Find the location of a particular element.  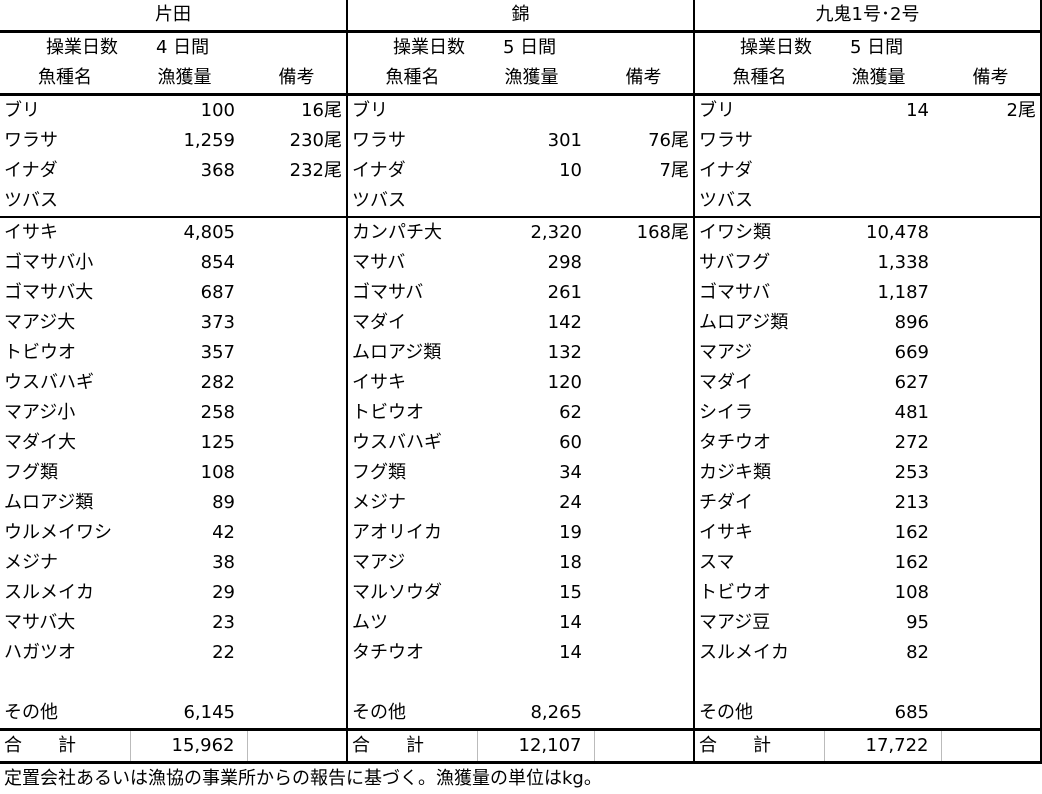

catch-amount: 38 is located at coordinates (223, 562).